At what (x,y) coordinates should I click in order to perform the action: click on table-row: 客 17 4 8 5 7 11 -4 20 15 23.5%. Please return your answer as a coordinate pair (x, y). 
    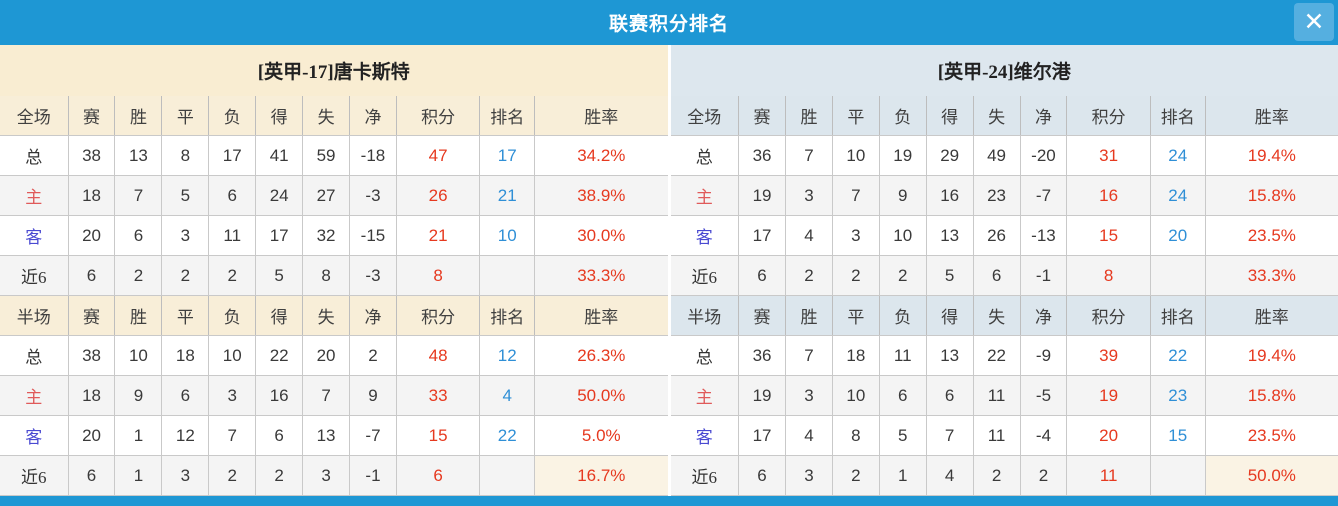
    Looking at the image, I should click on (1004, 435).